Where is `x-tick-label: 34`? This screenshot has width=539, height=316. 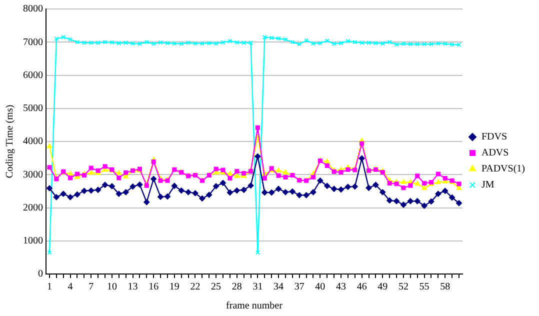 x-tick-label: 34 is located at coordinates (279, 287).